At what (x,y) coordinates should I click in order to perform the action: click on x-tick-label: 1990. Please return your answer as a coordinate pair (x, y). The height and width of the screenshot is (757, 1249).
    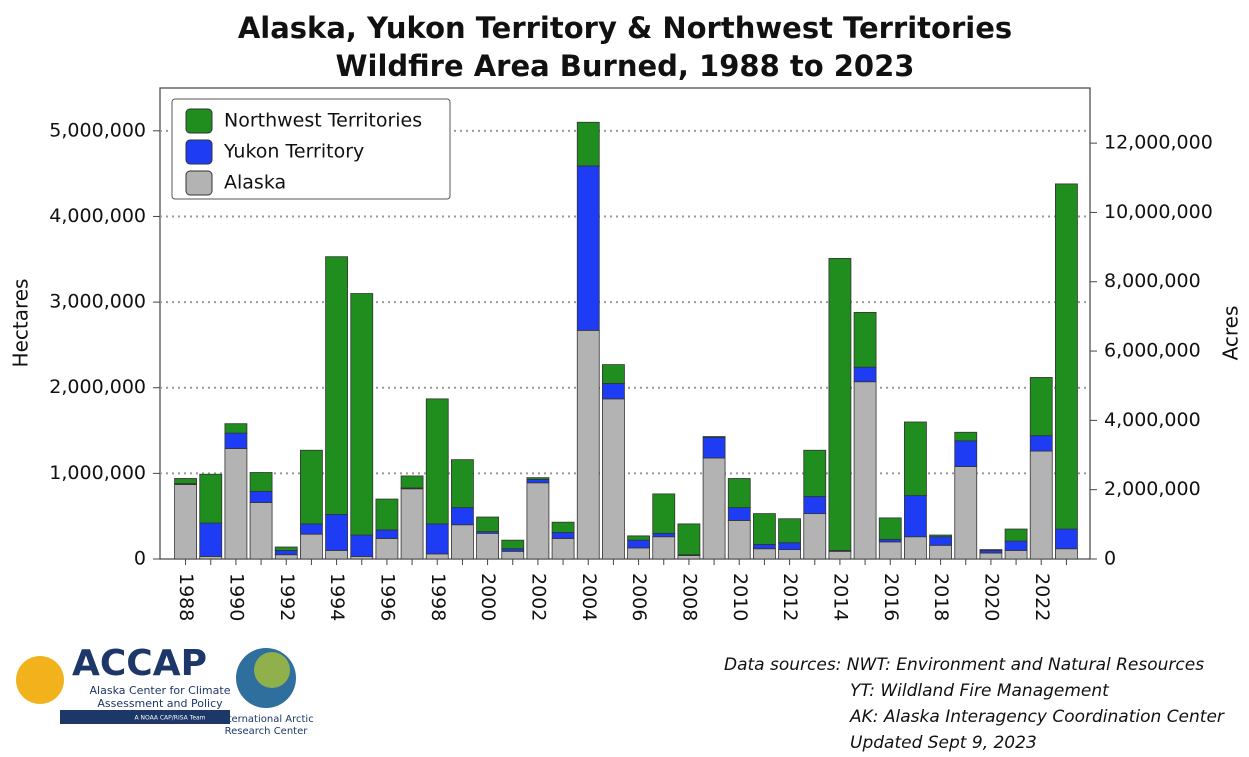
    Looking at the image, I should click on (236, 597).